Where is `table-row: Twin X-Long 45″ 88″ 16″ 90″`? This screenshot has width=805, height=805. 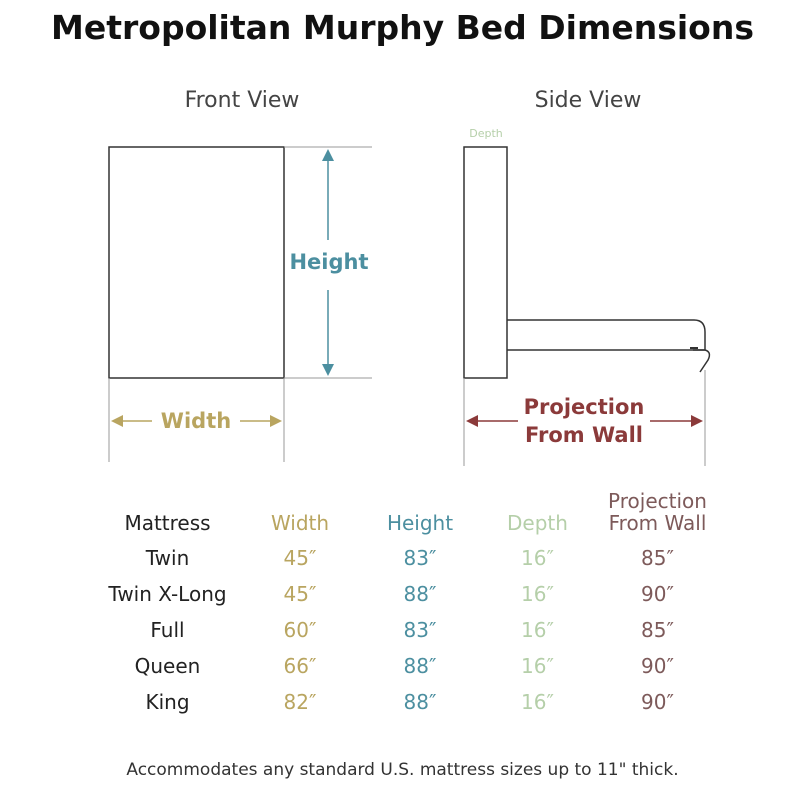 table-row: Twin X-Long 45″ 88″ 16″ 90″ is located at coordinates (407, 594).